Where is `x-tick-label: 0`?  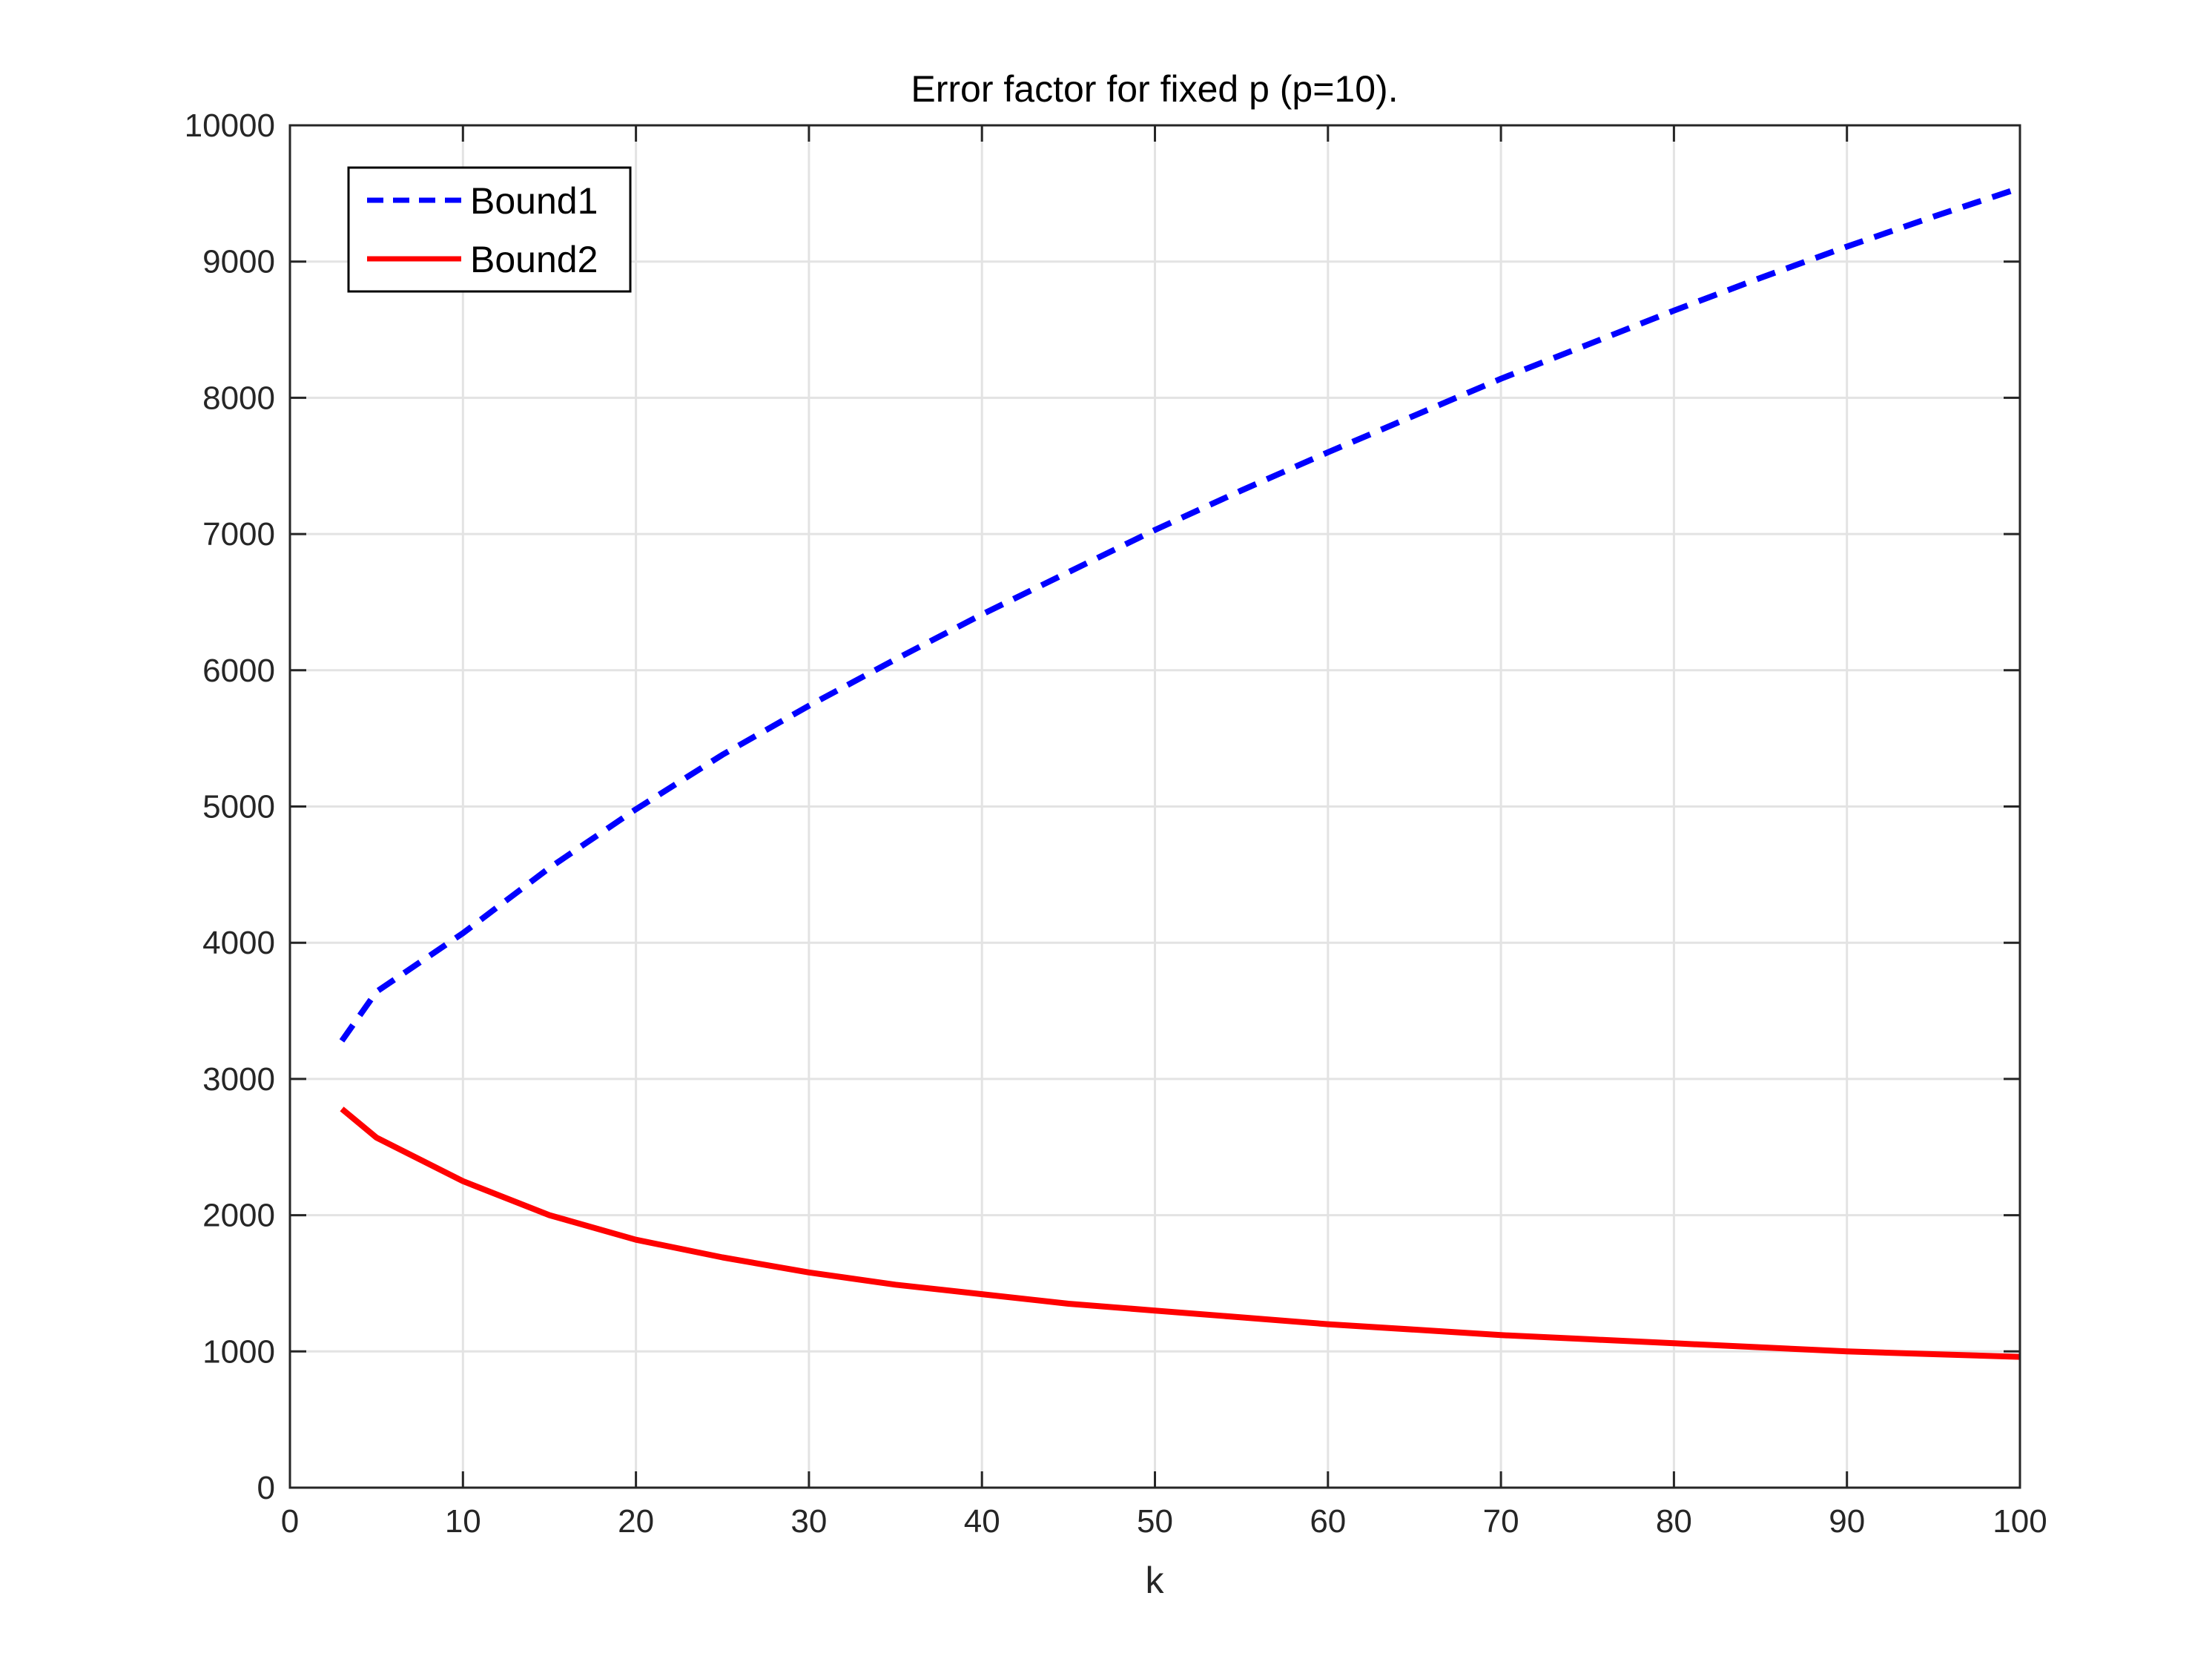 x-tick-label: 0 is located at coordinates (290, 1521).